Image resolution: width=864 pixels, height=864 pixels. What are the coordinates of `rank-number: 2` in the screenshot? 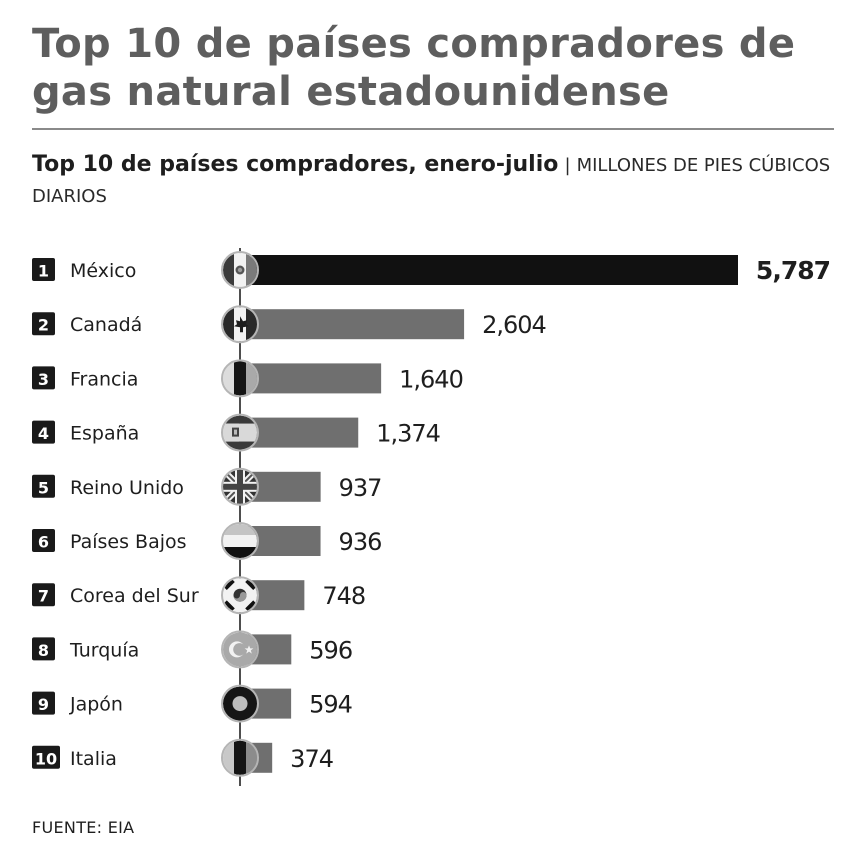 It's located at (43, 325).